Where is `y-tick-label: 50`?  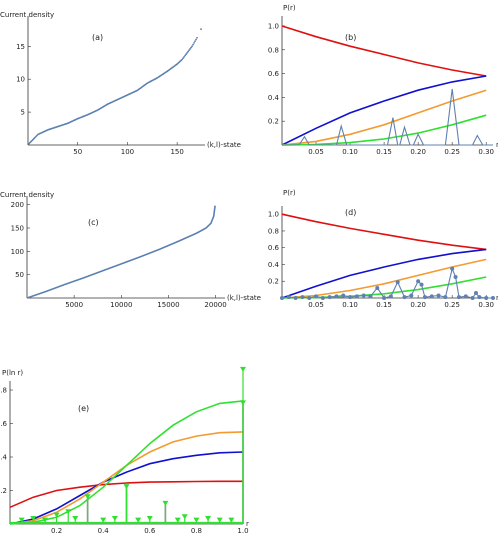
y-tick-label: 50 is located at coordinates (19, 275).